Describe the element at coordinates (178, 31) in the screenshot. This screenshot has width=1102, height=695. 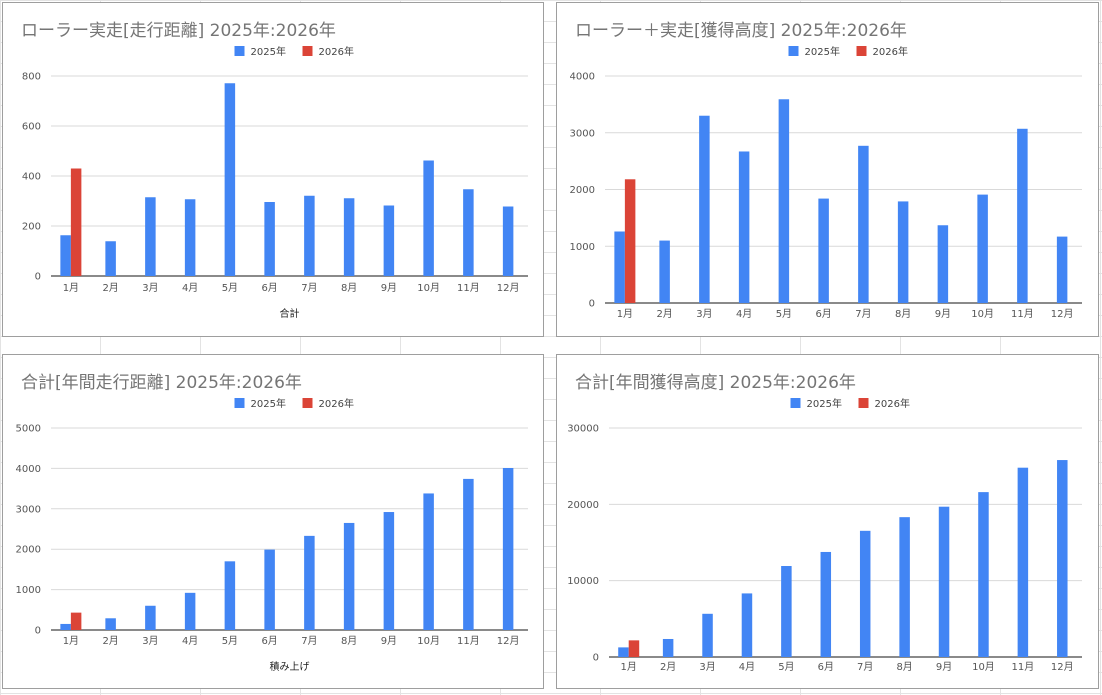
I see `chart-title: ローラー実走[走行距離] 2025年:2026年` at that location.